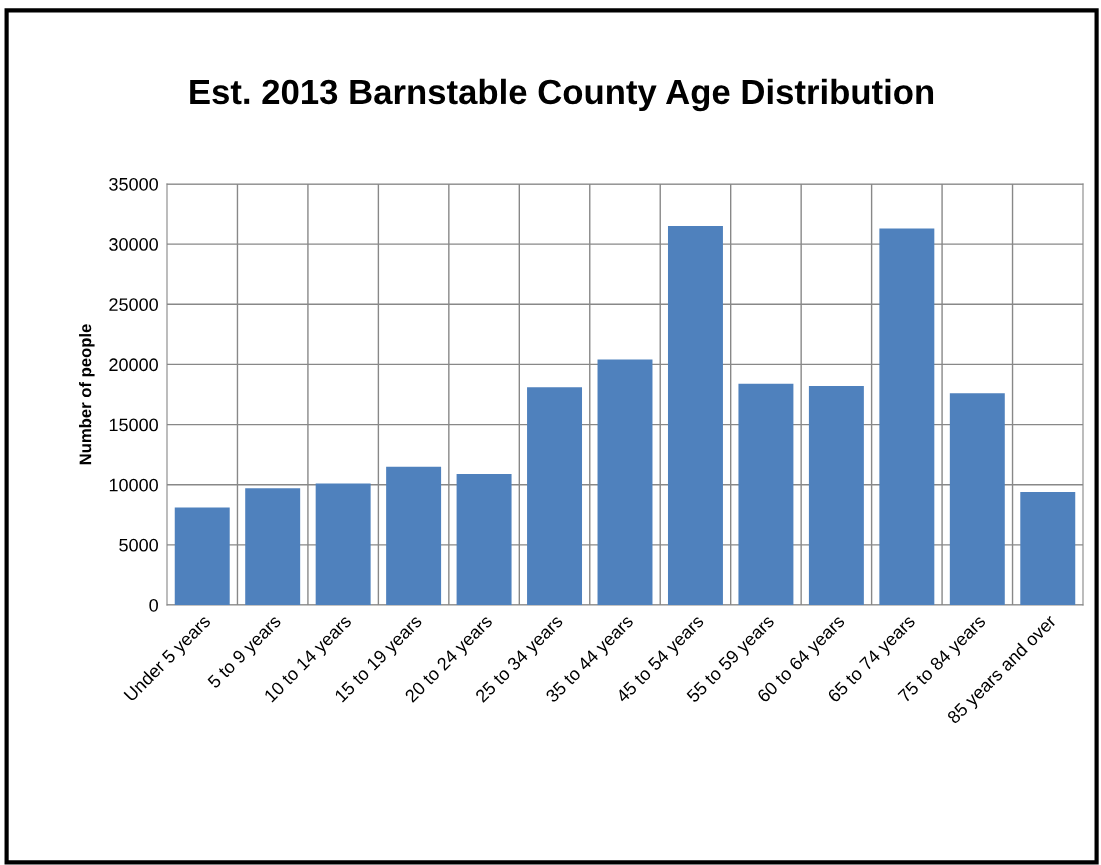  Describe the element at coordinates (562, 95) in the screenshot. I see `chart-title: Est. 2013 Barnstable County Age Distribution` at that location.